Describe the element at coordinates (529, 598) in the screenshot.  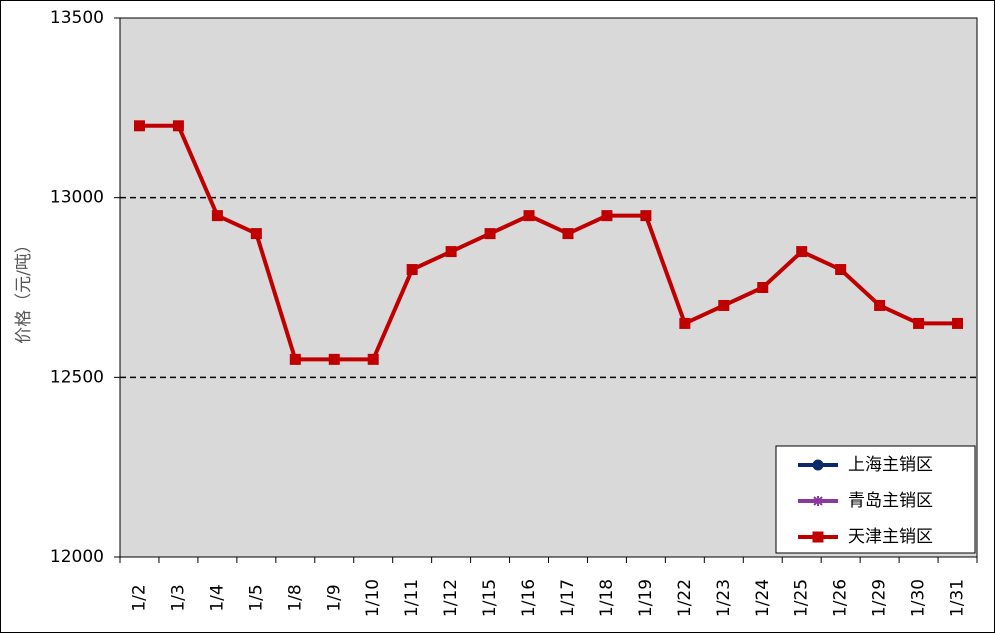
I see `x-tick-label: 1/16` at that location.